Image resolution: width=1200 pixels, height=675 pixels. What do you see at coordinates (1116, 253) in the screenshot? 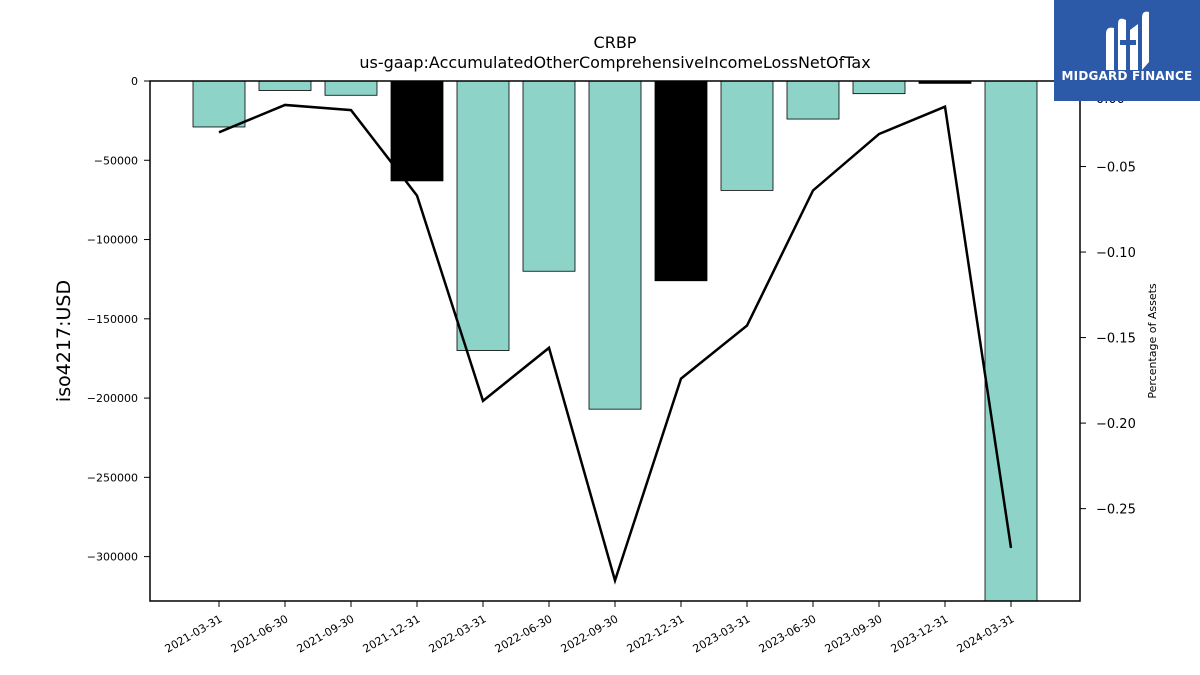
I see `y2-tick-label: −0.10` at bounding box center [1116, 253].